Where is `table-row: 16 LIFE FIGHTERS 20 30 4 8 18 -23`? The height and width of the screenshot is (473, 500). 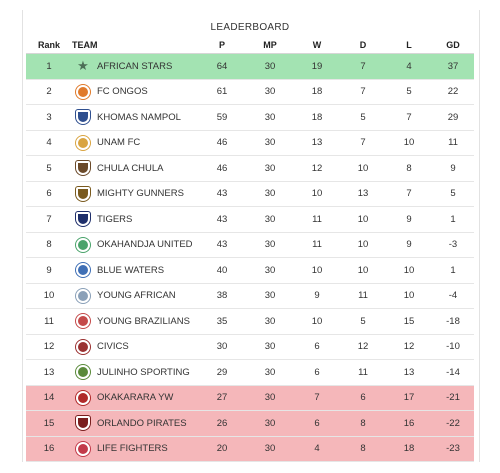
table-row: 16 LIFE FIGHTERS 20 30 4 8 18 -23 is located at coordinates (250, 449).